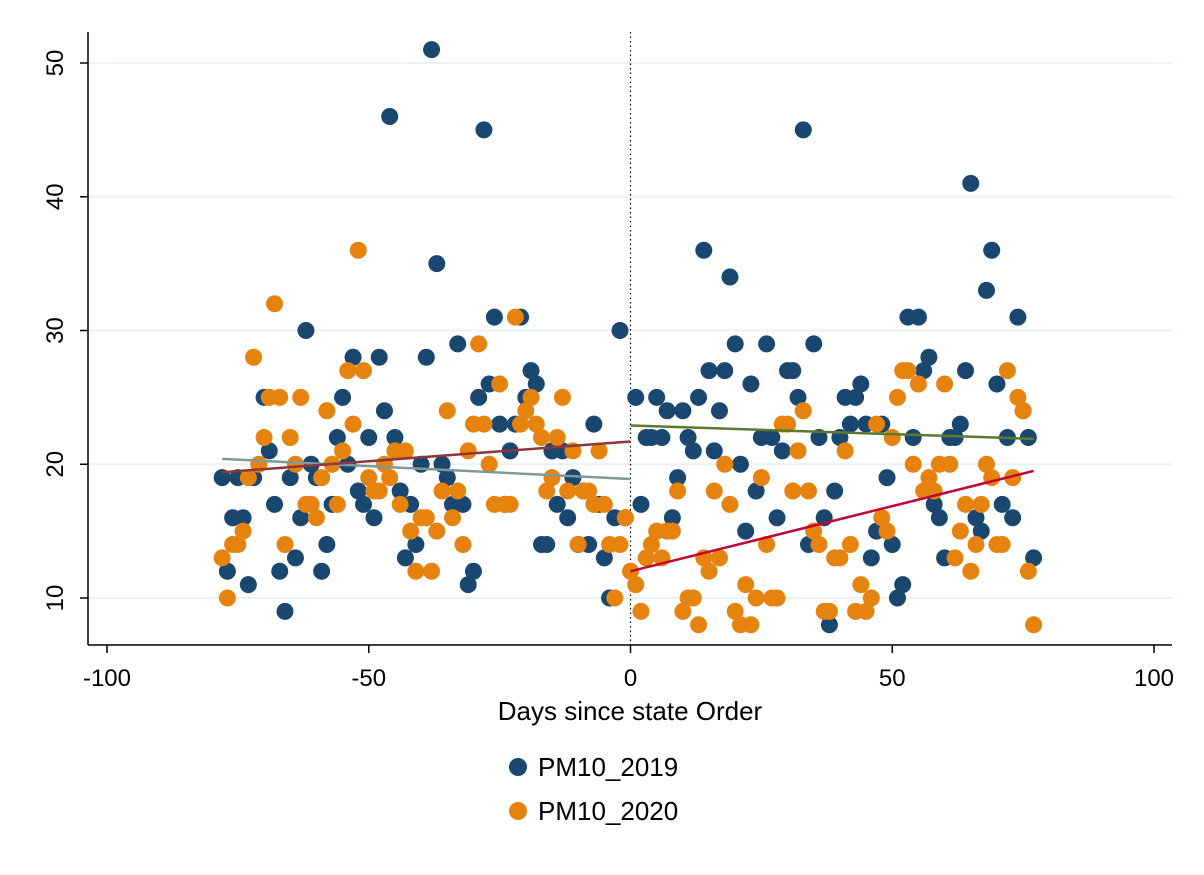  I want to click on x-tick-label: 0, so click(630, 678).